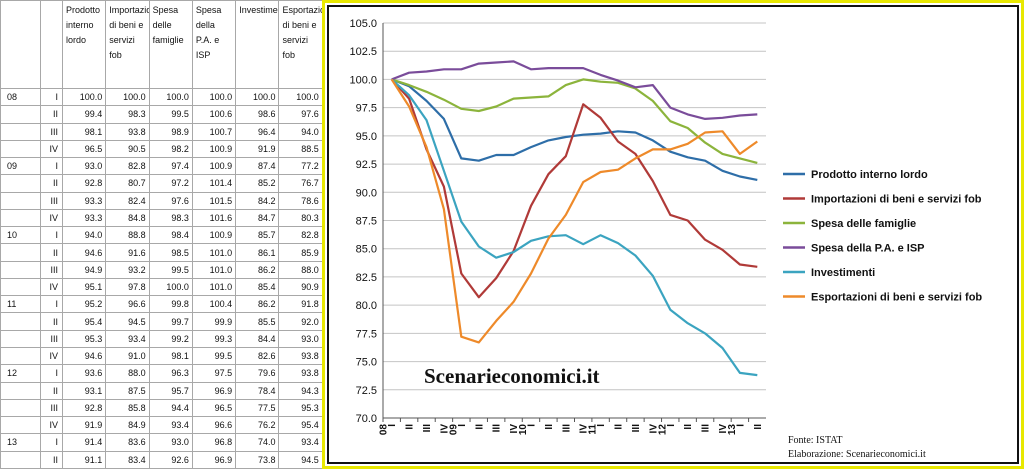 The height and width of the screenshot is (469, 1024). Describe the element at coordinates (51, 200) in the screenshot. I see `quarter-cell: III` at that location.